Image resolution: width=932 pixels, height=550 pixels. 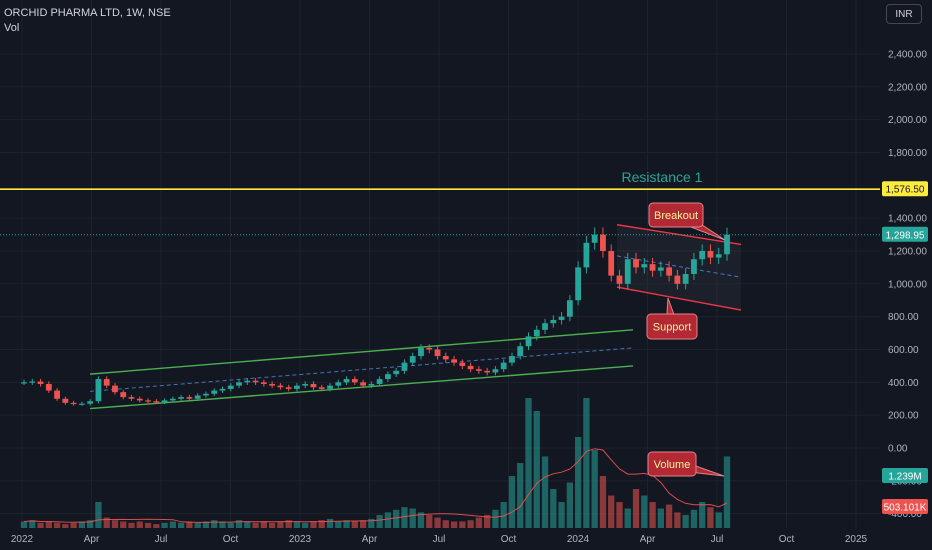 I want to click on annotation-label: Support, so click(x=672, y=328).